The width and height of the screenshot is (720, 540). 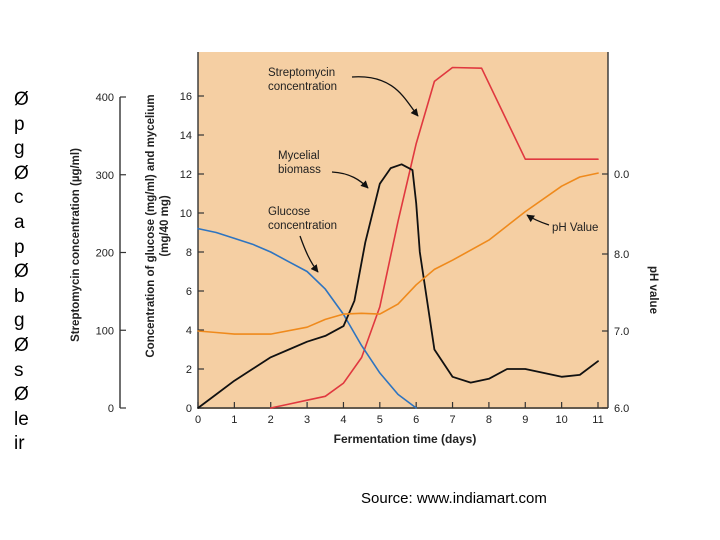 I want to click on glucose-tick-label: 6, so click(x=189, y=292).